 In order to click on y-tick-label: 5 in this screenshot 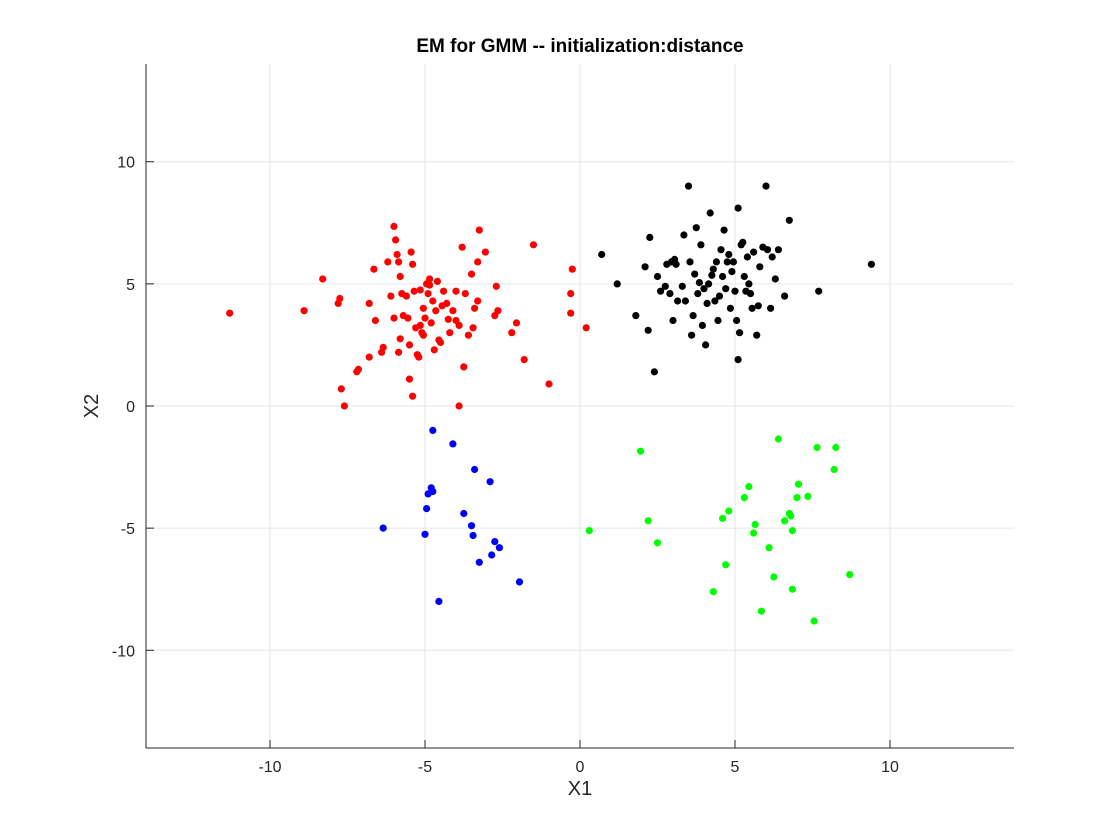, I will do `click(130, 285)`.